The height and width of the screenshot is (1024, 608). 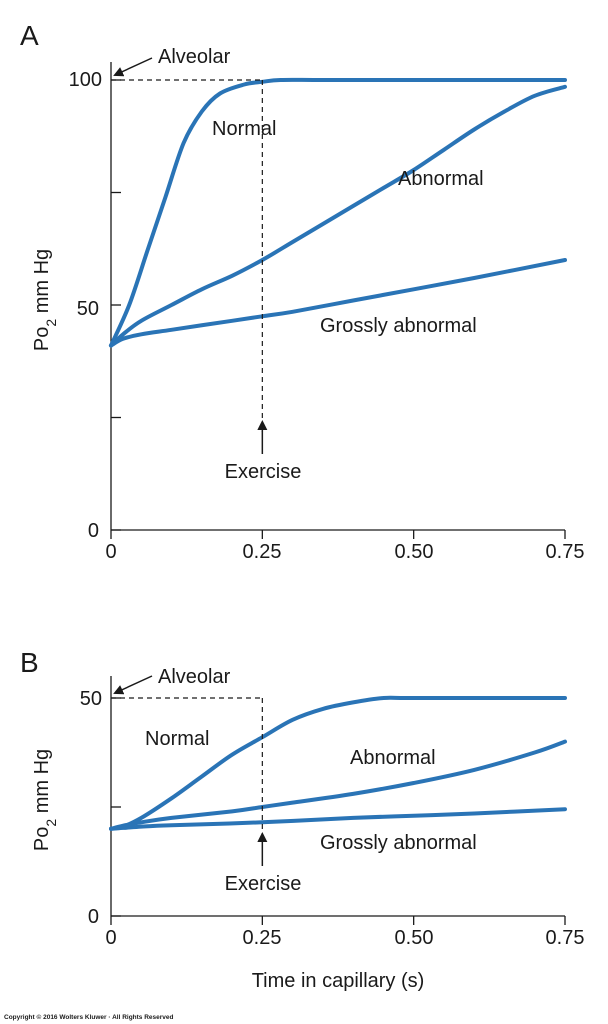 I want to click on series-lines, so click(x=338, y=763).